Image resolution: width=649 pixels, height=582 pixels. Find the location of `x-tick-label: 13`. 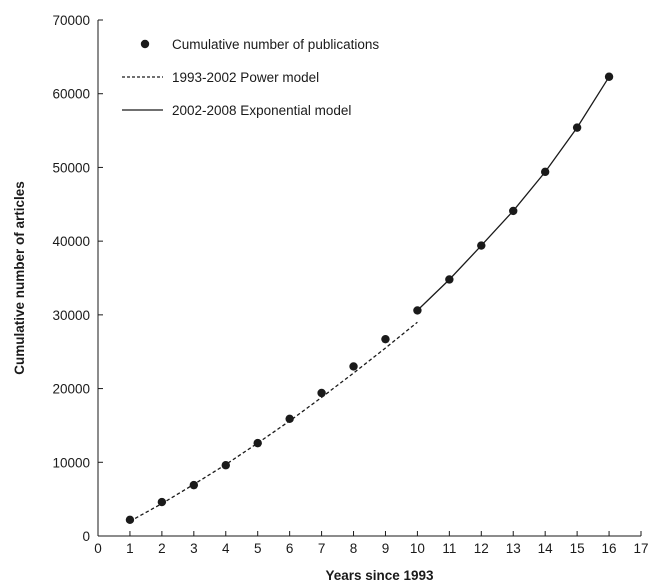

x-tick-label: 13 is located at coordinates (513, 548).